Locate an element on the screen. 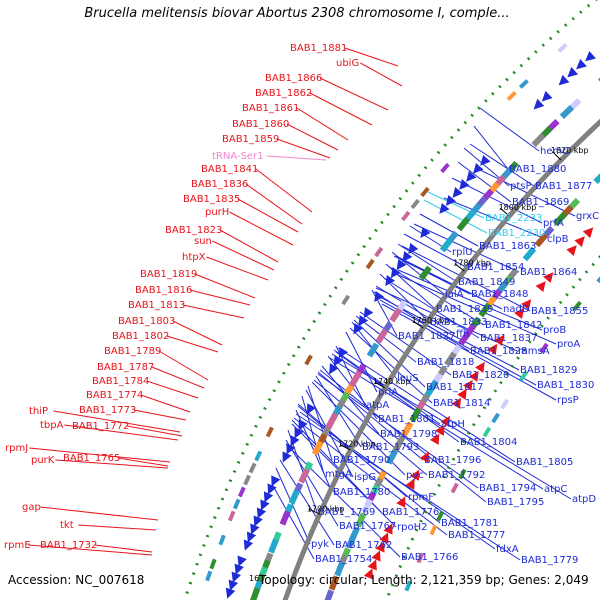 The height and width of the screenshot is (600, 600). gene-label: BAB1_1777 is located at coordinates (476, 535).